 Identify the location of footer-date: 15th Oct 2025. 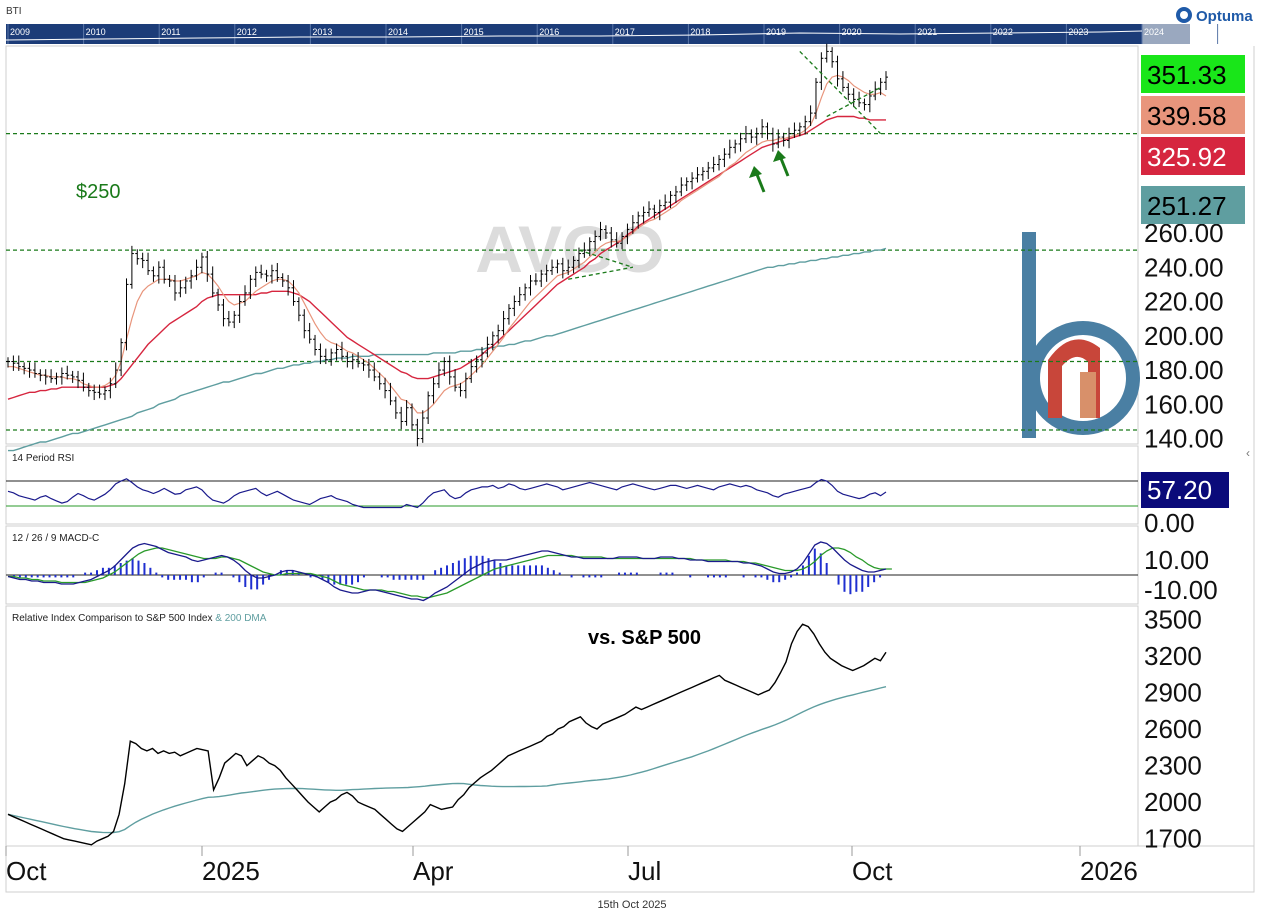
(631, 905).